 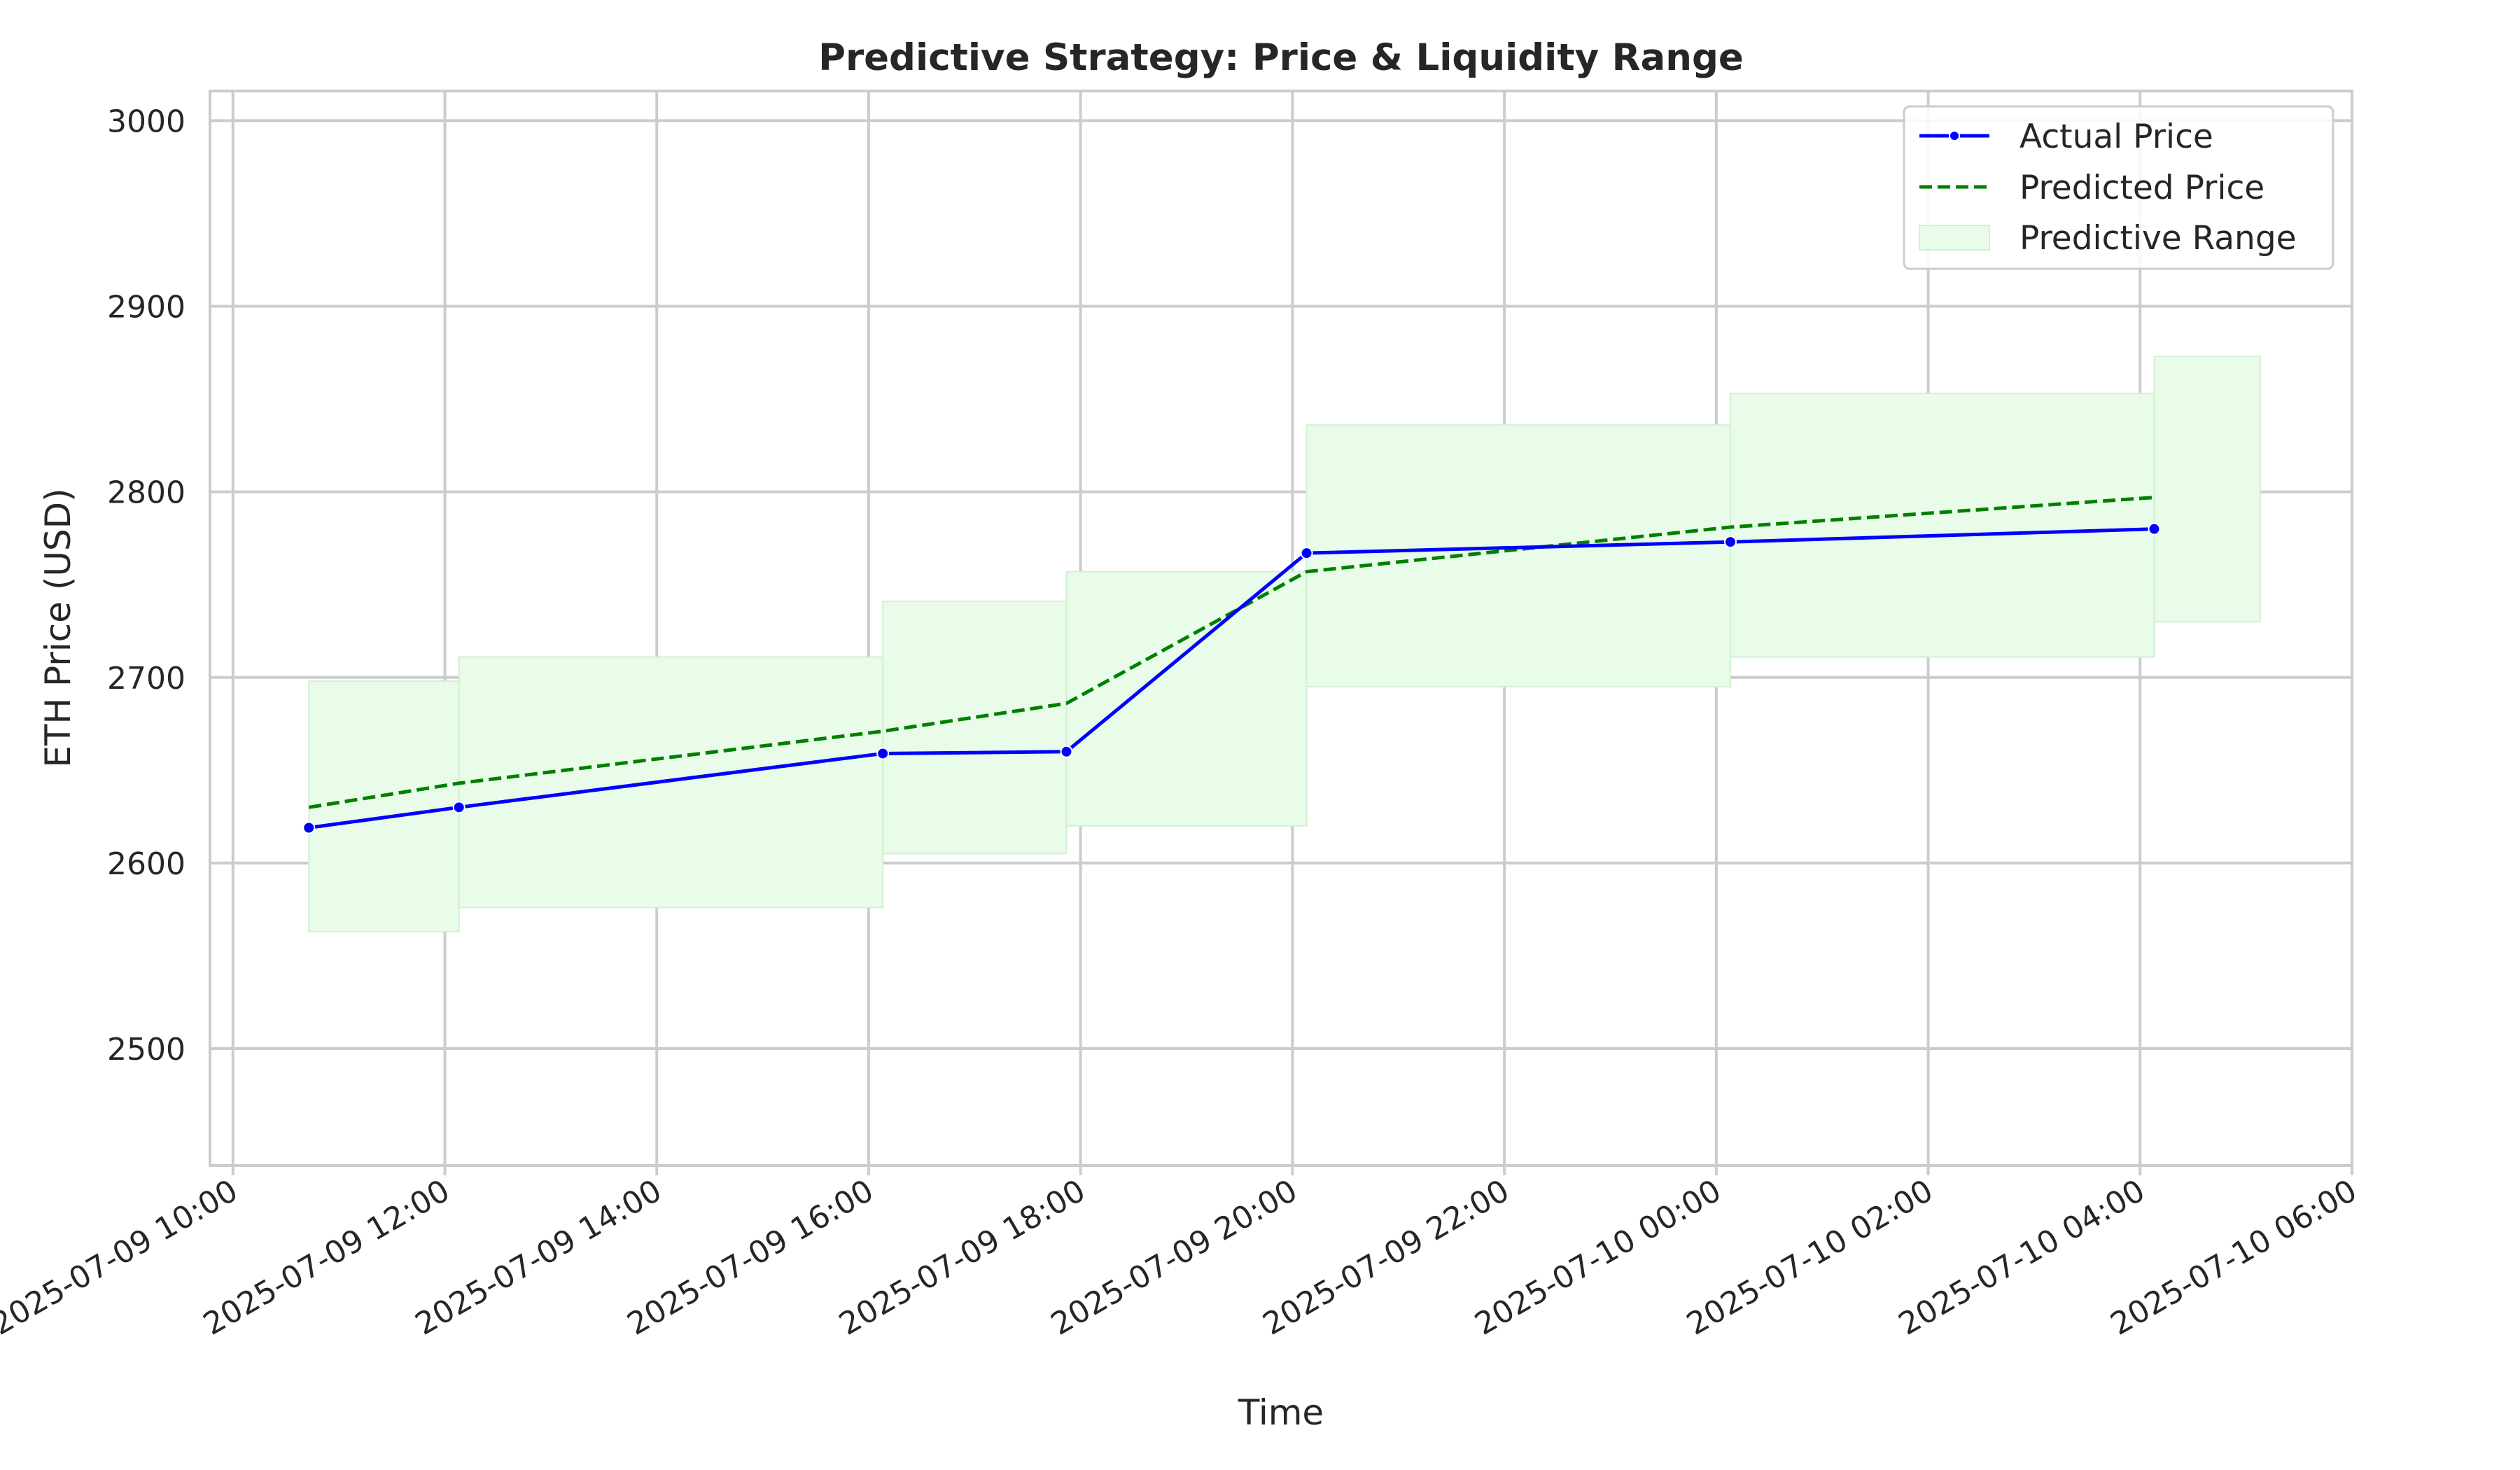 What do you see at coordinates (58, 627) in the screenshot?
I see `y-axis-label: ETH Price (USD)` at bounding box center [58, 627].